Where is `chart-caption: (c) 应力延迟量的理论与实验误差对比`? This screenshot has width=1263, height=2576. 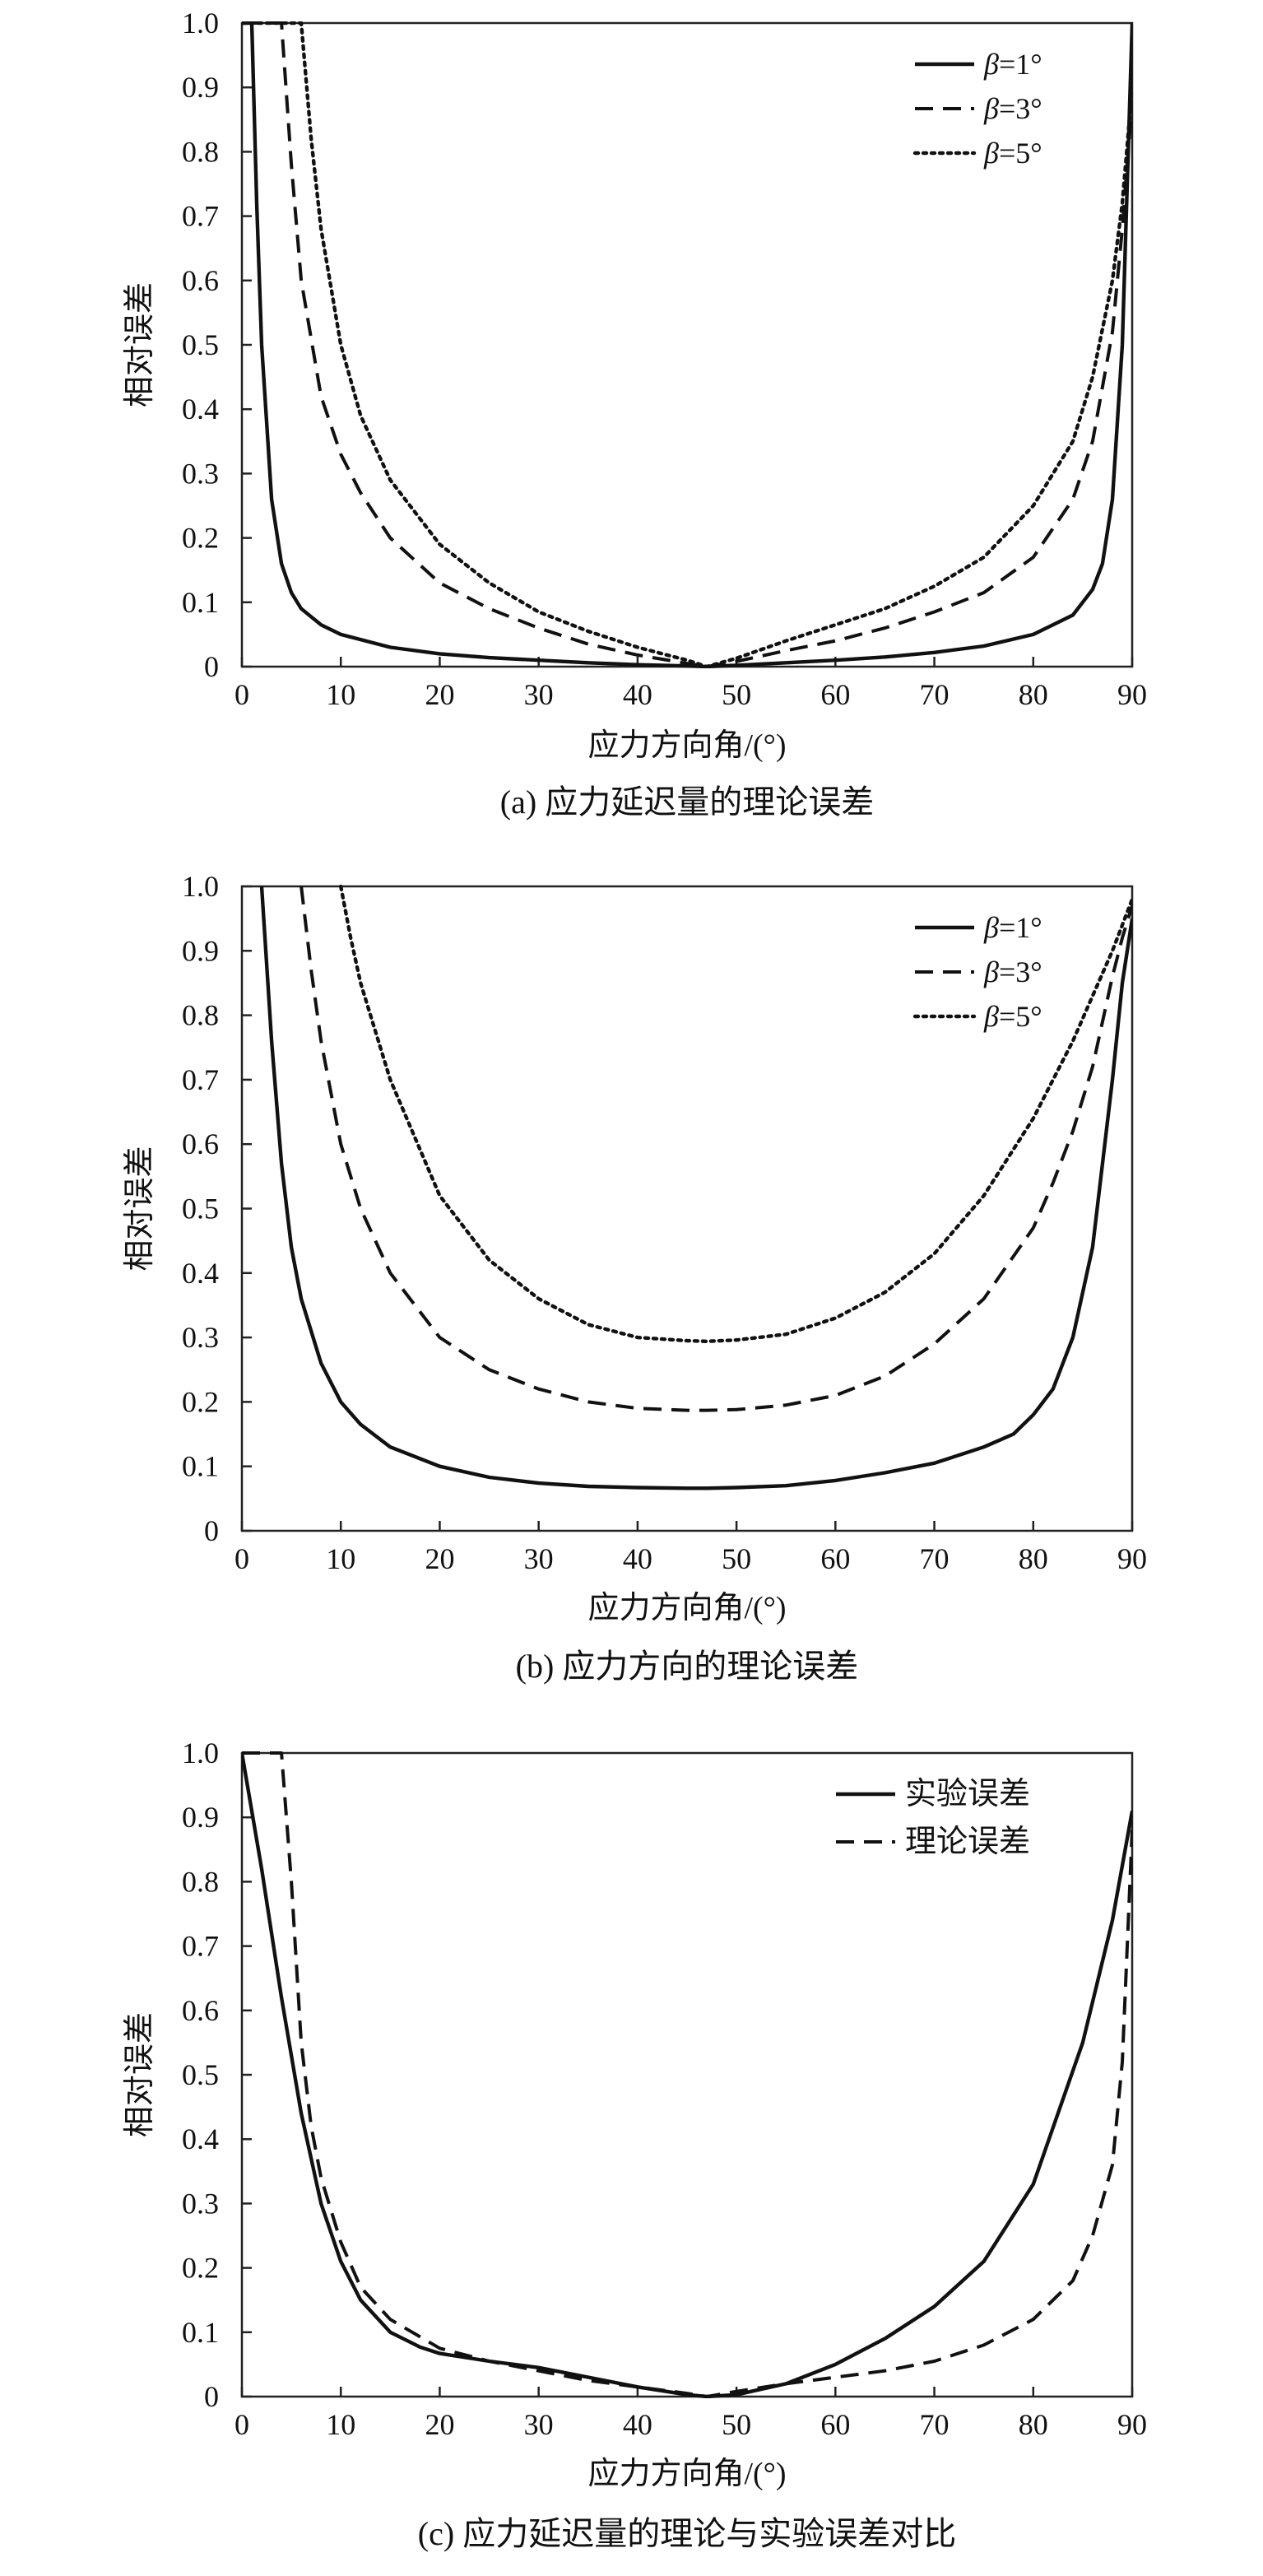 chart-caption: (c) 应力延迟量的理论与实验误差对比 is located at coordinates (687, 2533).